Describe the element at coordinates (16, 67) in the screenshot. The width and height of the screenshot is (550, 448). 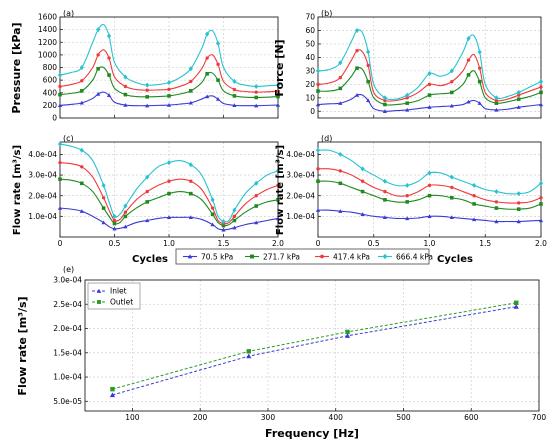
I see `ylabel-a: Pressure [kPa]` at that location.